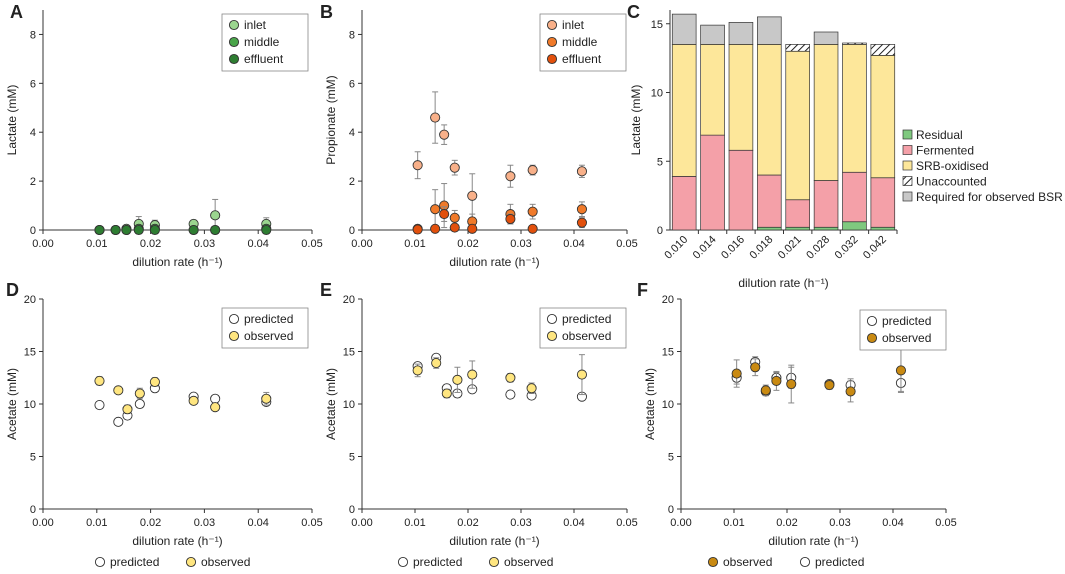 This screenshot has height=574, width=1065. What do you see at coordinates (839, 562) in the screenshot?
I see `bottom-legend-label: predicted` at bounding box center [839, 562].